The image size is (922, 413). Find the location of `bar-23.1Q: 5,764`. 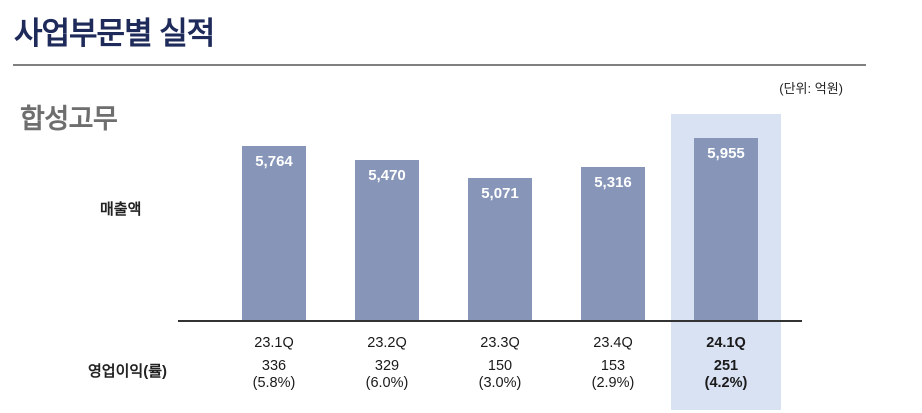

bar-23.1Q: 5,764 is located at coordinates (274, 233).